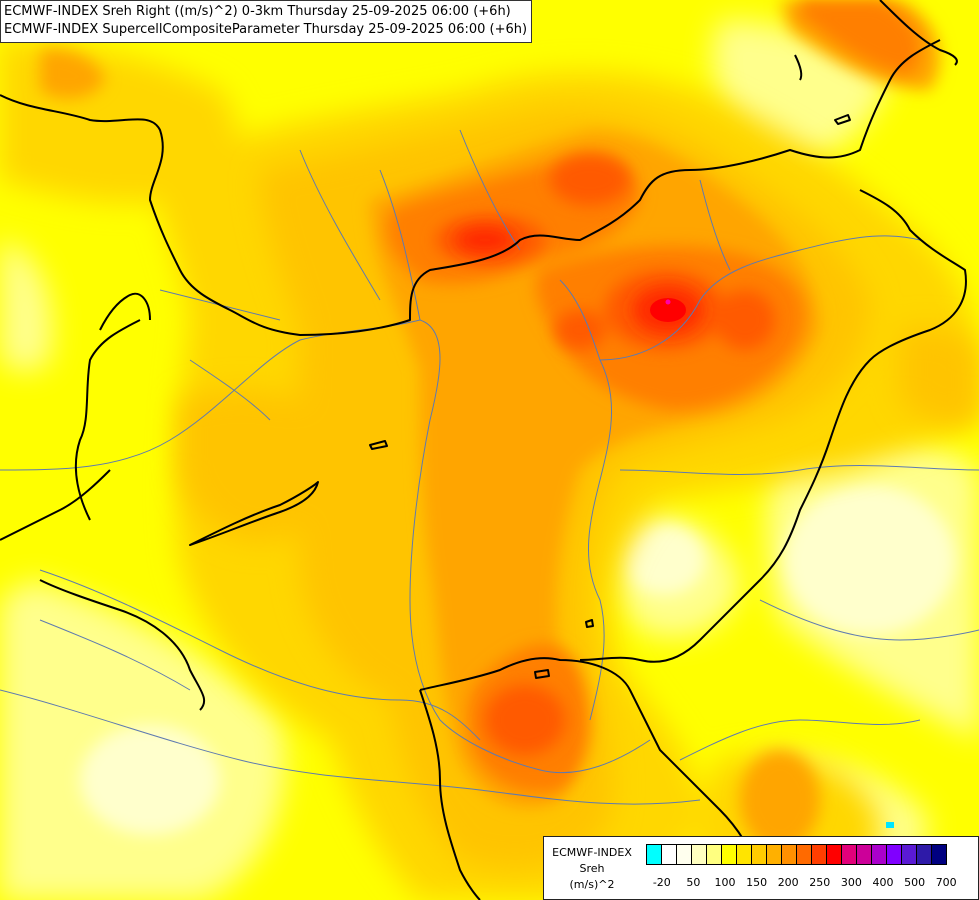 This screenshot has height=900, width=979. Describe the element at coordinates (820, 882) in the screenshot. I see `legend-tick-label: 250` at that location.